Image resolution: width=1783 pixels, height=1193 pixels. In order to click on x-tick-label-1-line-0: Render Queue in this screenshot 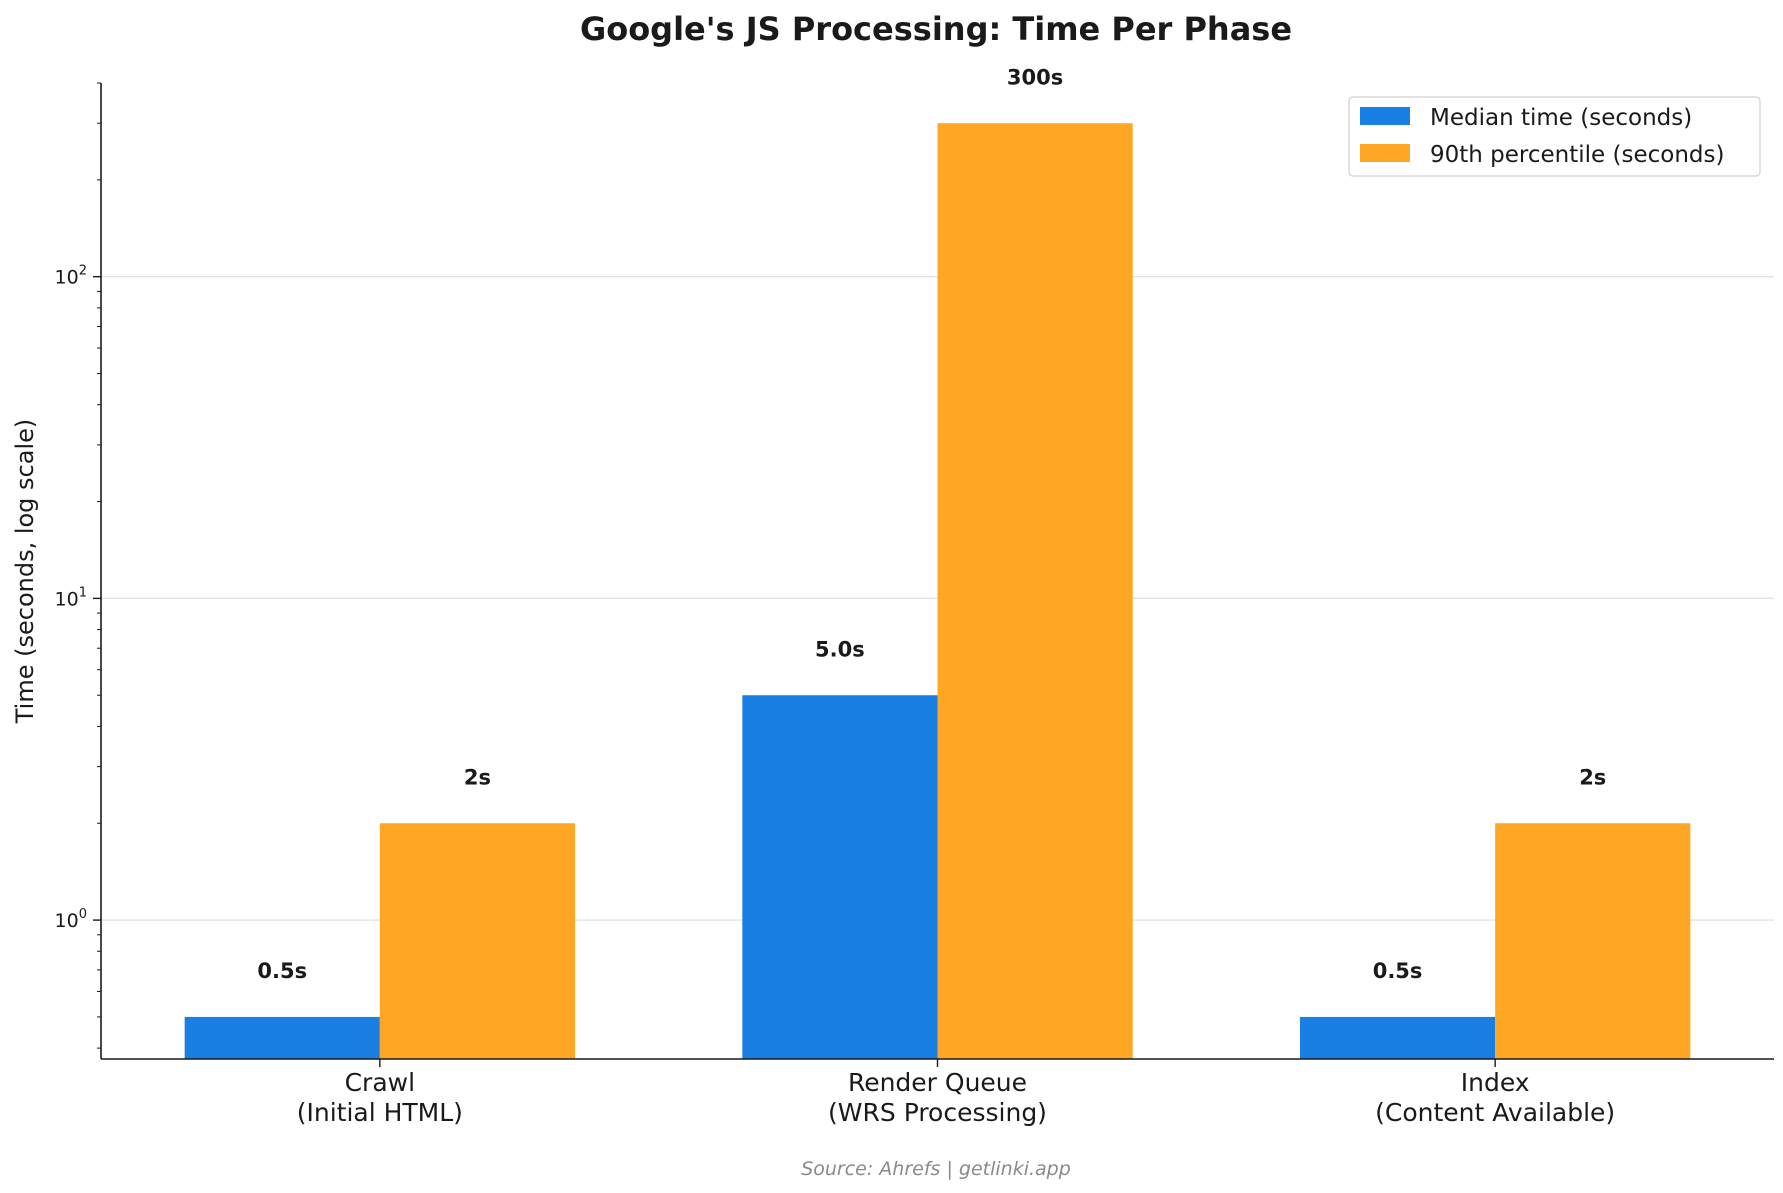, I will do `click(937, 1082)`.